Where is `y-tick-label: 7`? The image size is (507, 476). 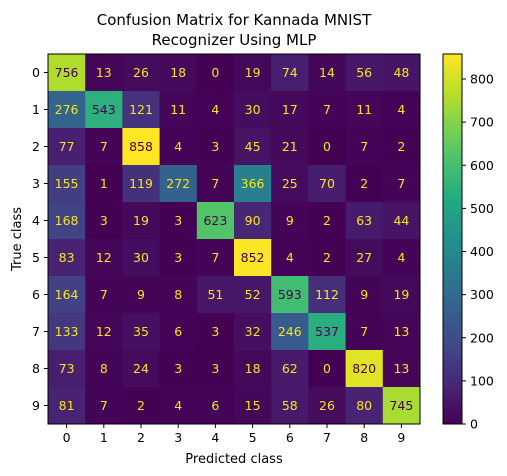
y-tick-label: 7 is located at coordinates (36, 331).